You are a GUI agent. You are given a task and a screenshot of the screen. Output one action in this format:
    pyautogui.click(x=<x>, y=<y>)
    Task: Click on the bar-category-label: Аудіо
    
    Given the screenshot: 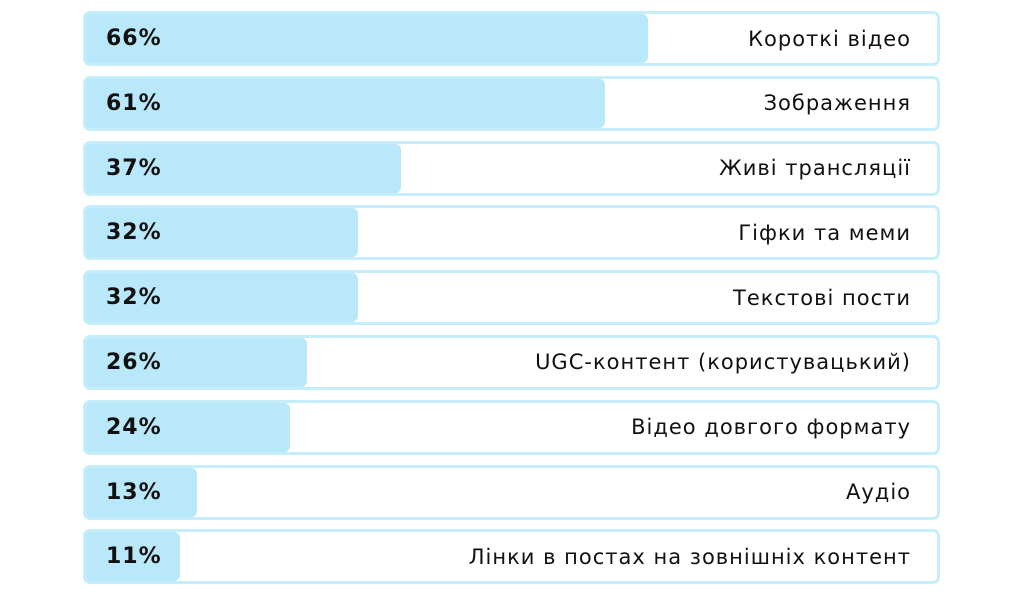 What is the action you would take?
    pyautogui.click(x=878, y=492)
    